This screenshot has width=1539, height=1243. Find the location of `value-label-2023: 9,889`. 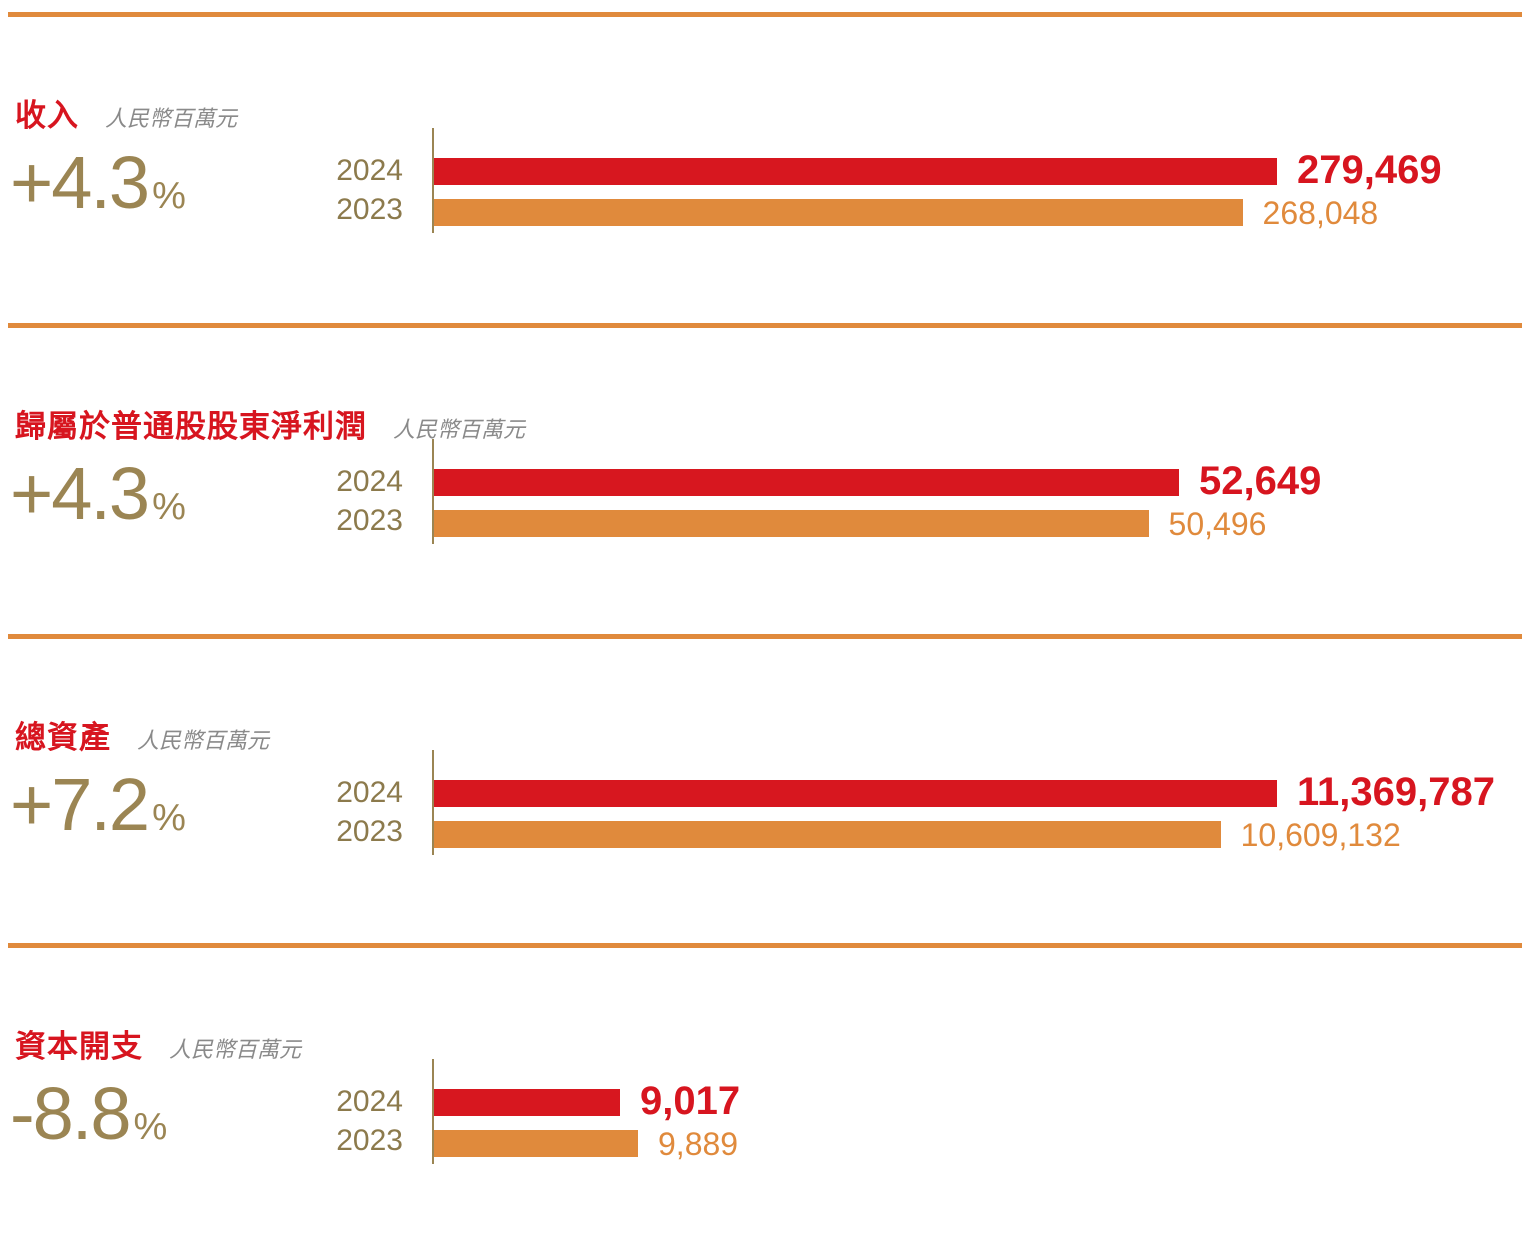

value-label-2023: 9,889 is located at coordinates (698, 1144).